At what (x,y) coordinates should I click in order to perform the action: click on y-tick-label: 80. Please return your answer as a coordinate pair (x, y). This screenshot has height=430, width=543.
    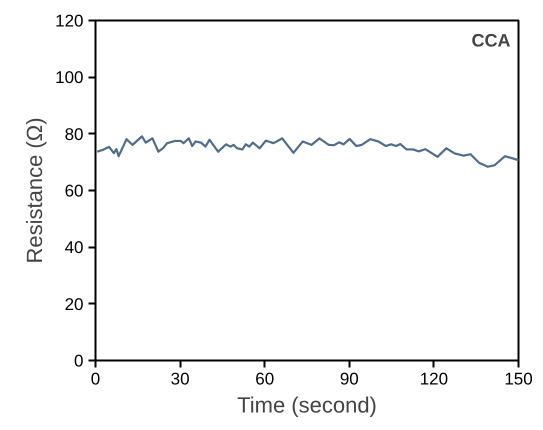
    Looking at the image, I should click on (74, 134).